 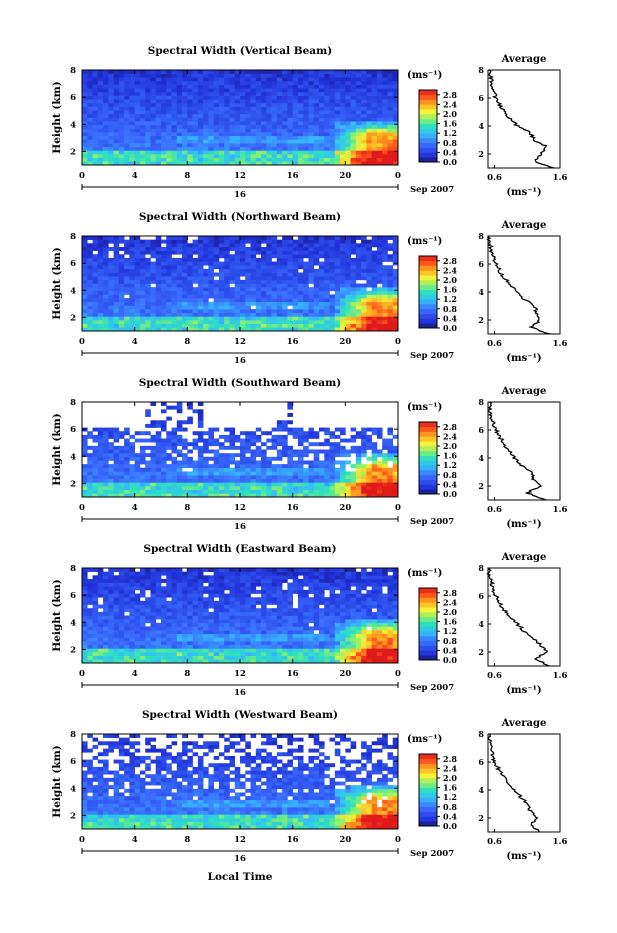 I want to click on y-axis-label: Height (km), so click(x=57, y=117).